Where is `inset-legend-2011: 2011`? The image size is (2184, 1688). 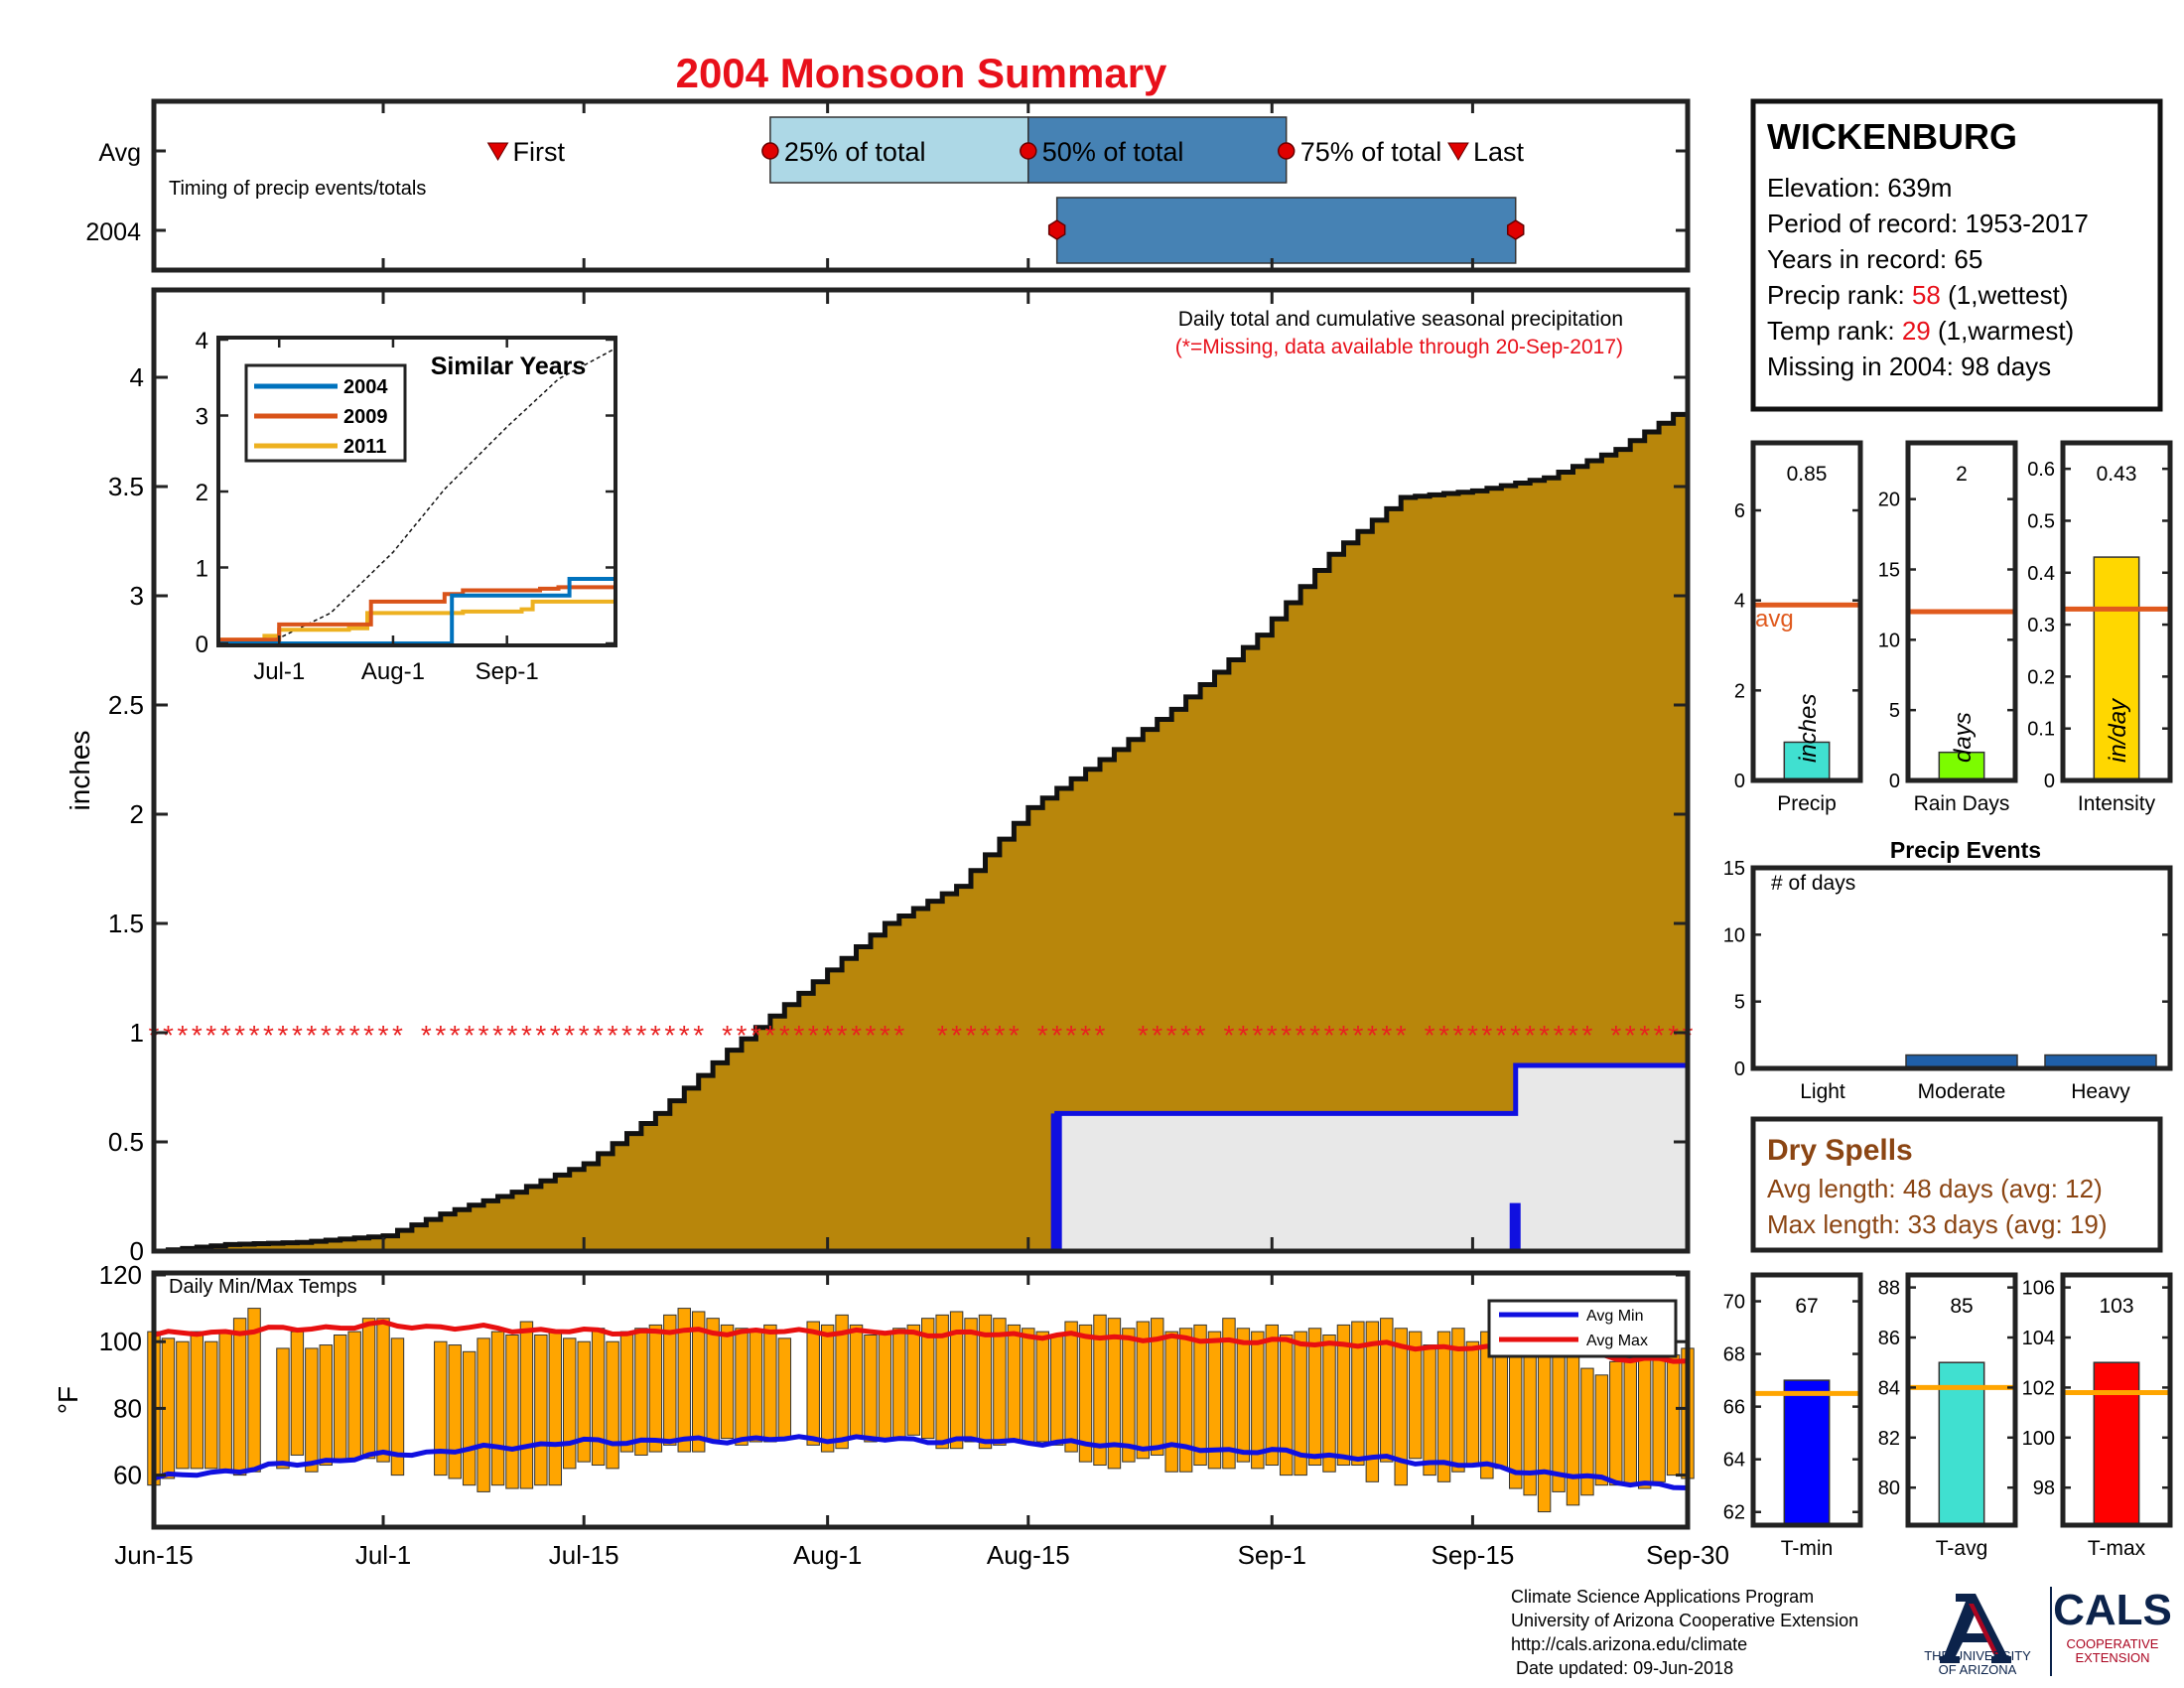 inset-legend-2011: 2011 is located at coordinates (364, 447).